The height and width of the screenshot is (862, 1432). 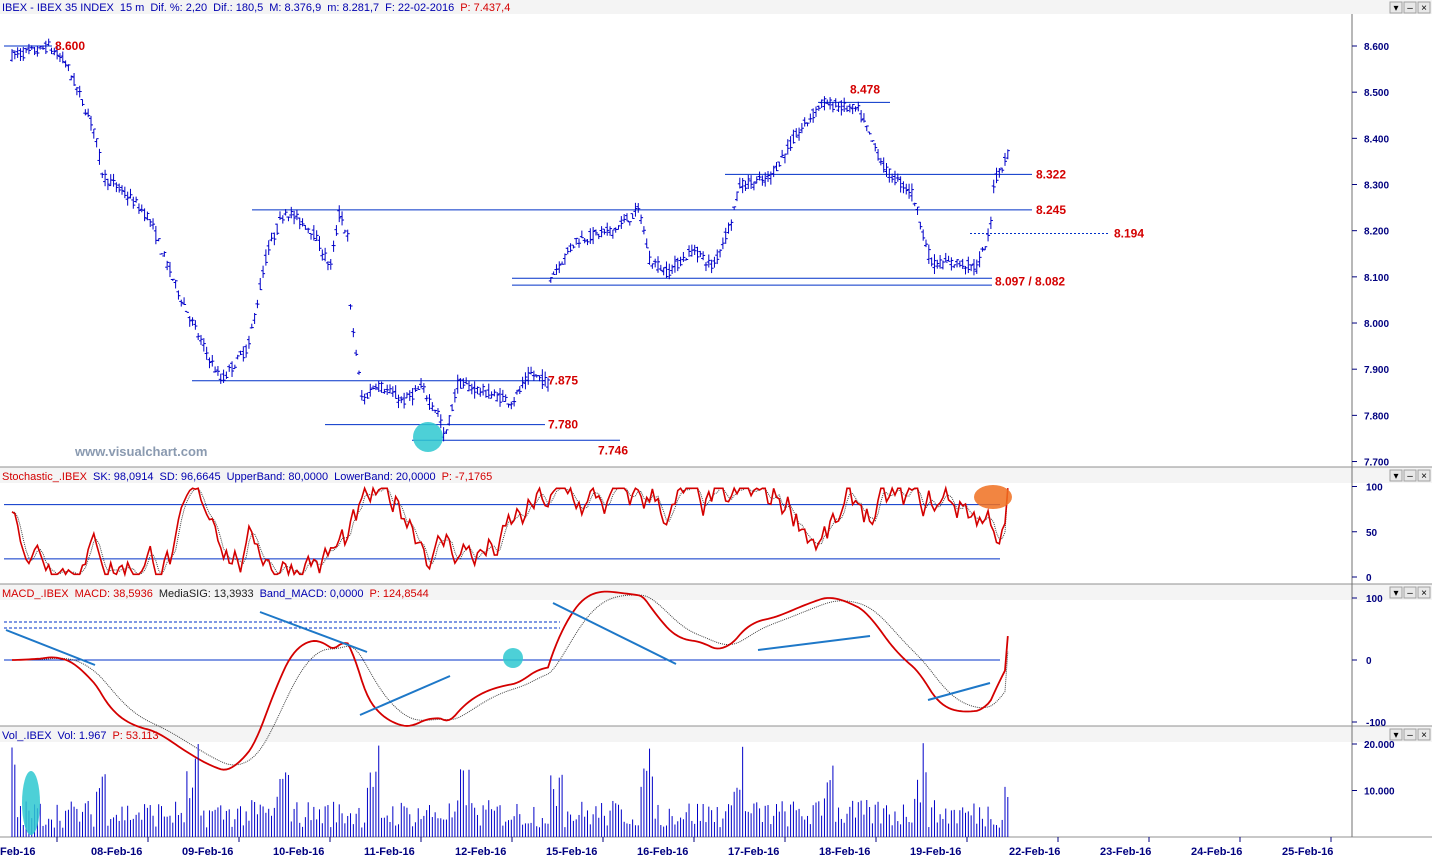 What do you see at coordinates (662, 851) in the screenshot?
I see `date-label-16-Feb-16: 16-Feb-16` at bounding box center [662, 851].